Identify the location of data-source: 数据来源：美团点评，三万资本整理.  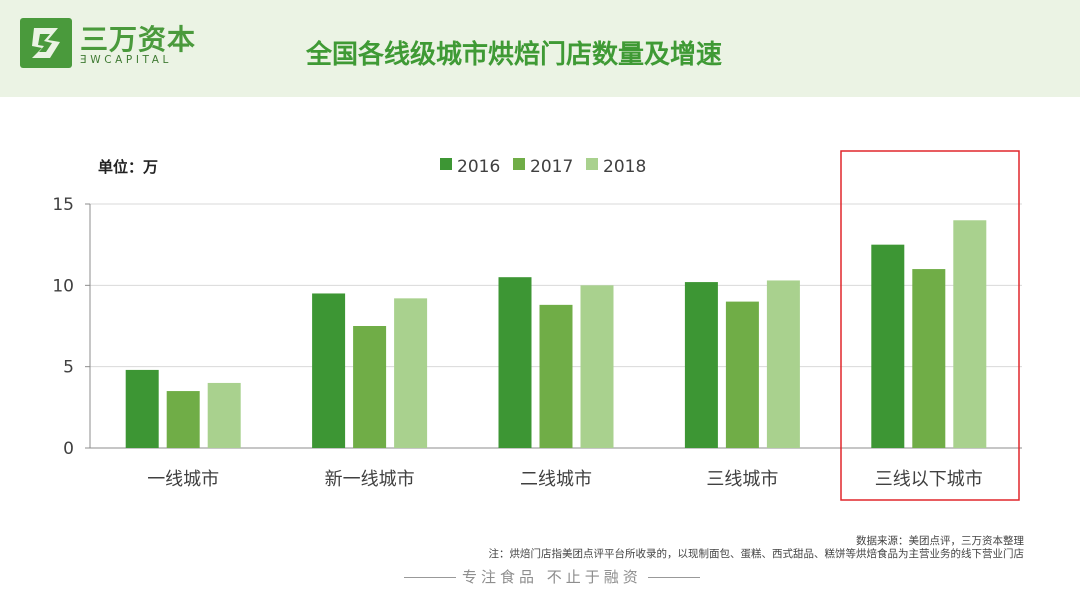
(940, 541).